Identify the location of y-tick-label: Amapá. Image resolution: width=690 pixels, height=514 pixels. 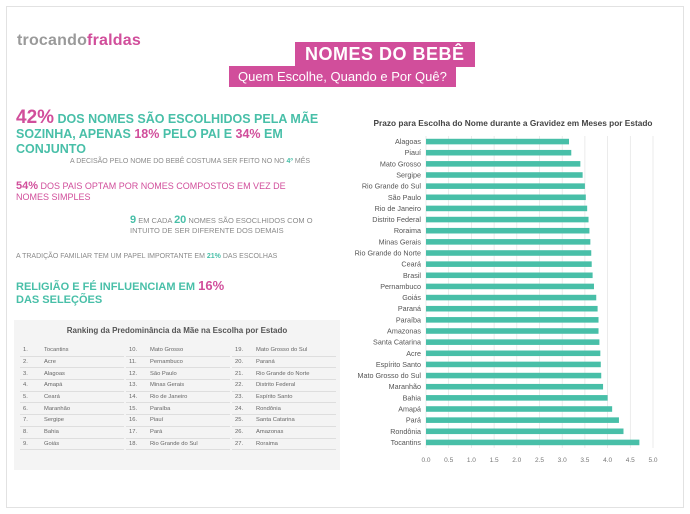
(409, 409).